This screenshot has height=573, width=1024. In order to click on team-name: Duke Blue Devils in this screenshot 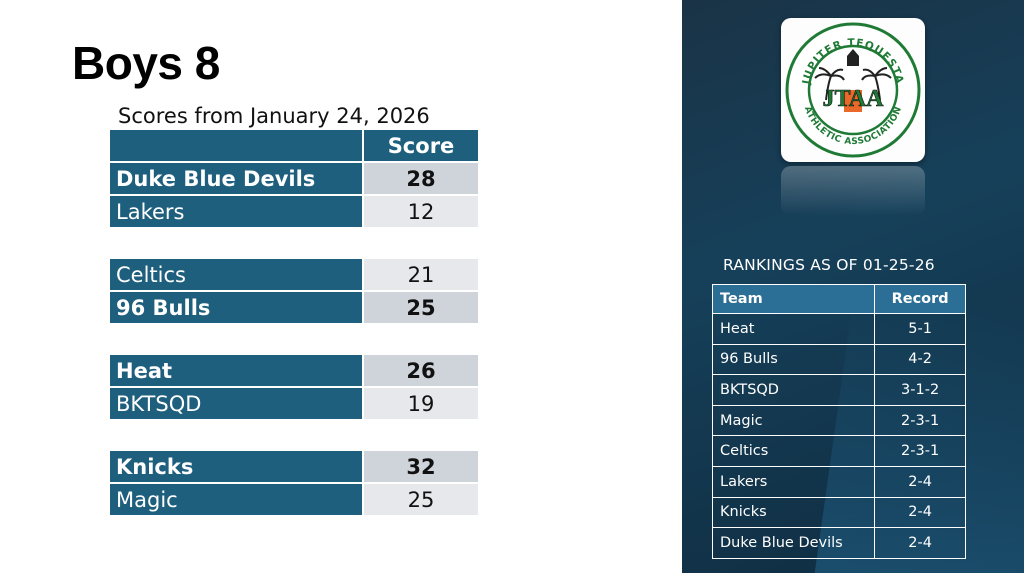, I will do `click(236, 178)`.